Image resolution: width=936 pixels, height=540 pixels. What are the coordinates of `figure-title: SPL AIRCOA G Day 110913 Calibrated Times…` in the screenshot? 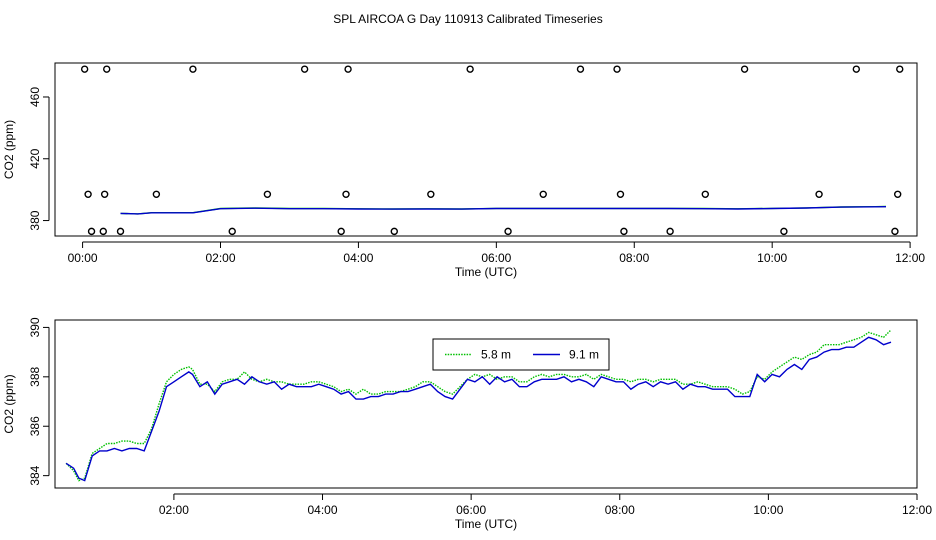 It's located at (467, 19).